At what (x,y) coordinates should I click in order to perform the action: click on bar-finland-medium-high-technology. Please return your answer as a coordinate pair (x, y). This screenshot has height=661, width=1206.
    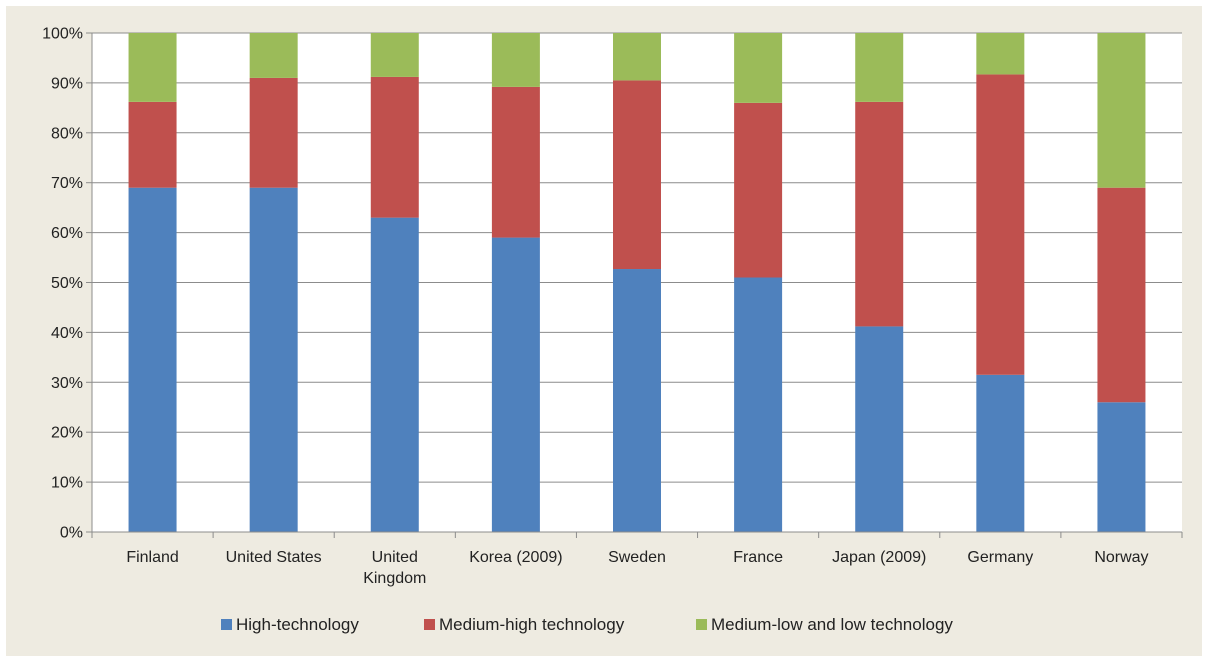
    Looking at the image, I should click on (152, 144).